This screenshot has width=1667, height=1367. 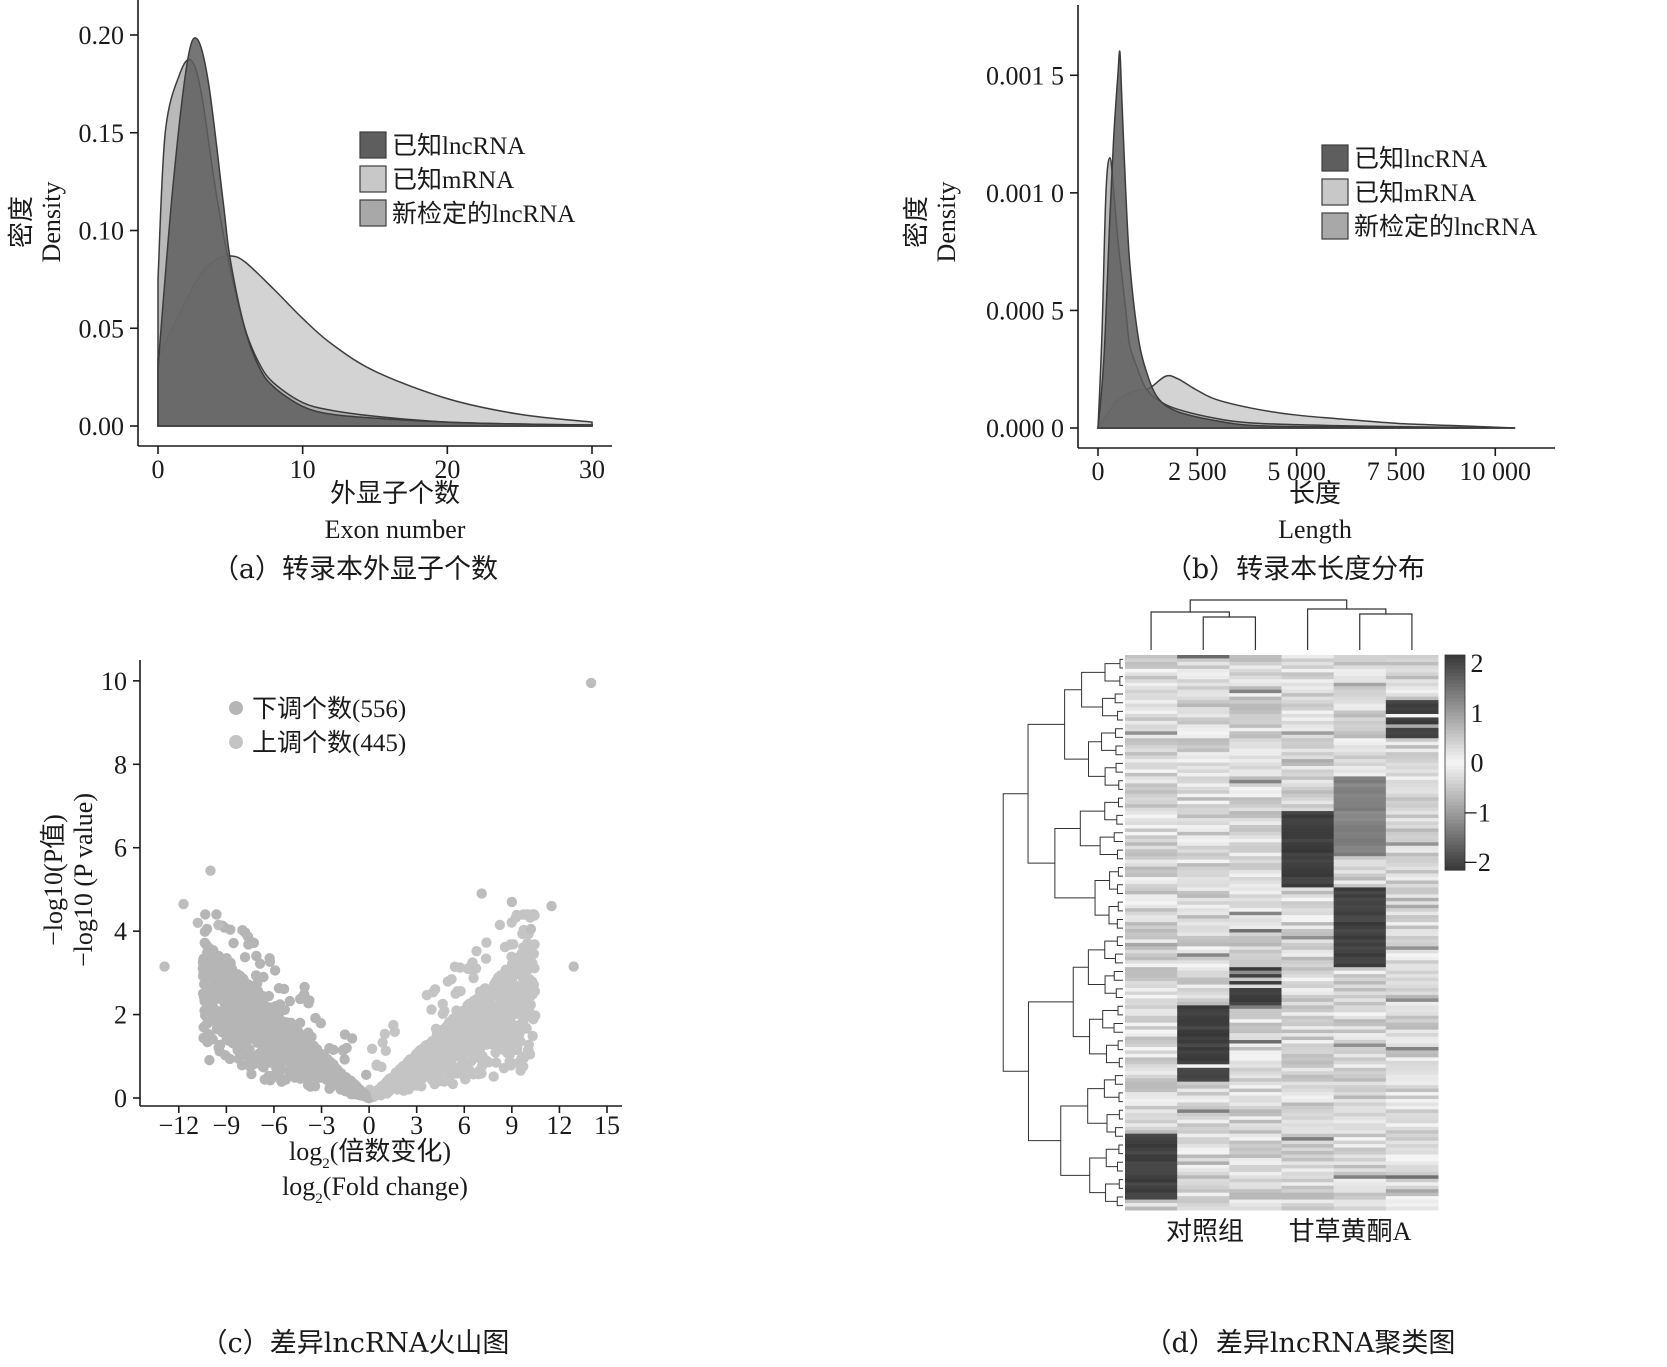 What do you see at coordinates (1296, 471) in the screenshot?
I see `panel-b-xtick-label: 5 000` at bounding box center [1296, 471].